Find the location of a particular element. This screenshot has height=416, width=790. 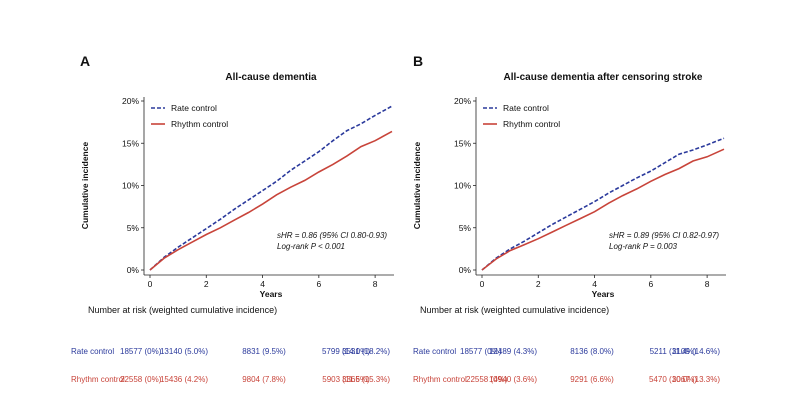

panel-label: B is located at coordinates (418, 61).